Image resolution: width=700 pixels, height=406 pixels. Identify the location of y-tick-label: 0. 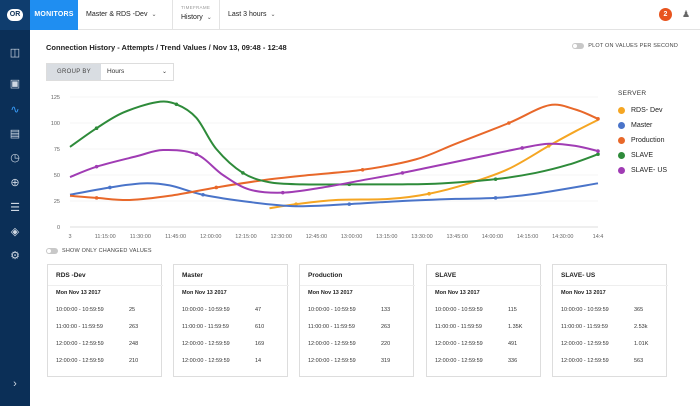
(58, 228).